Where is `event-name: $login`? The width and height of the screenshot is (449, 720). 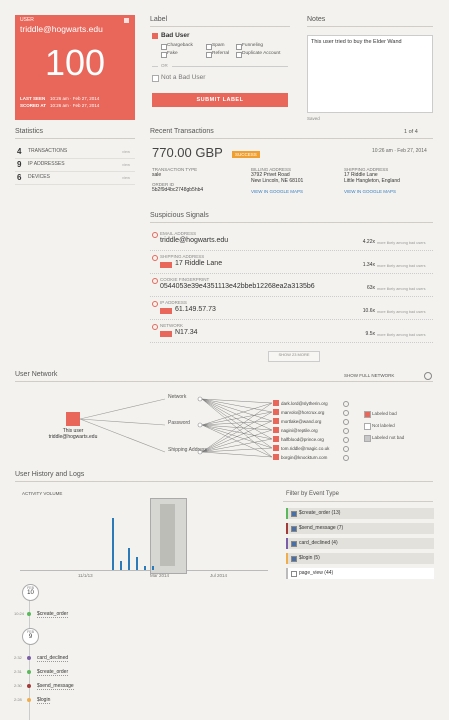 event-name: $login is located at coordinates (44, 700).